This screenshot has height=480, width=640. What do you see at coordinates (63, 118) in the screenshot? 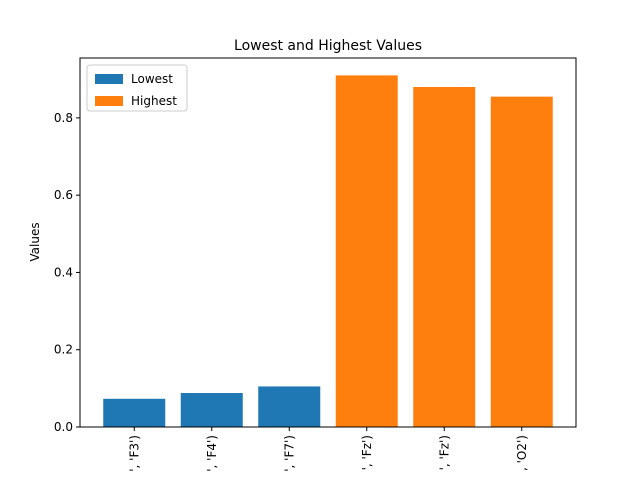
I see `y-tick-label: 0.8` at bounding box center [63, 118].